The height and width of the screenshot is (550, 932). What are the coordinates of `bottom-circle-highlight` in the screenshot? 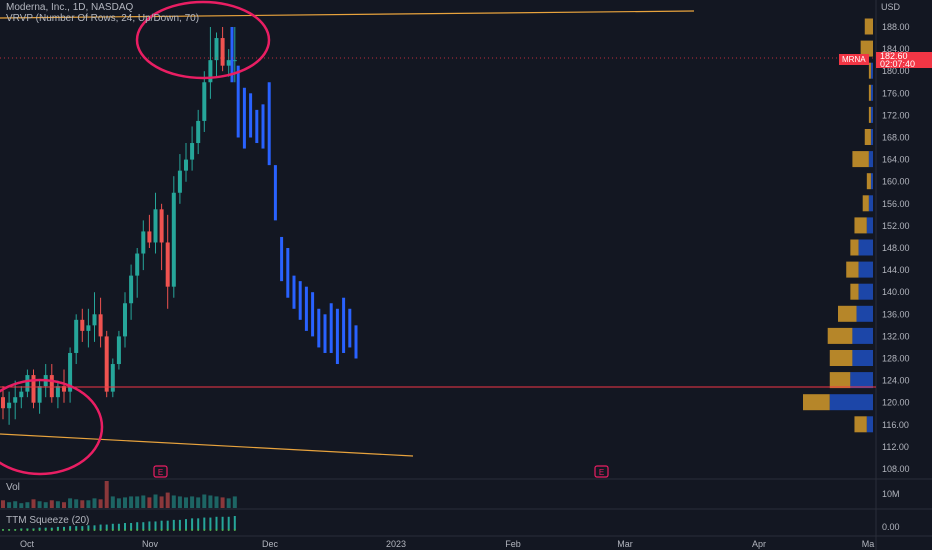 It's located at (52, 427).